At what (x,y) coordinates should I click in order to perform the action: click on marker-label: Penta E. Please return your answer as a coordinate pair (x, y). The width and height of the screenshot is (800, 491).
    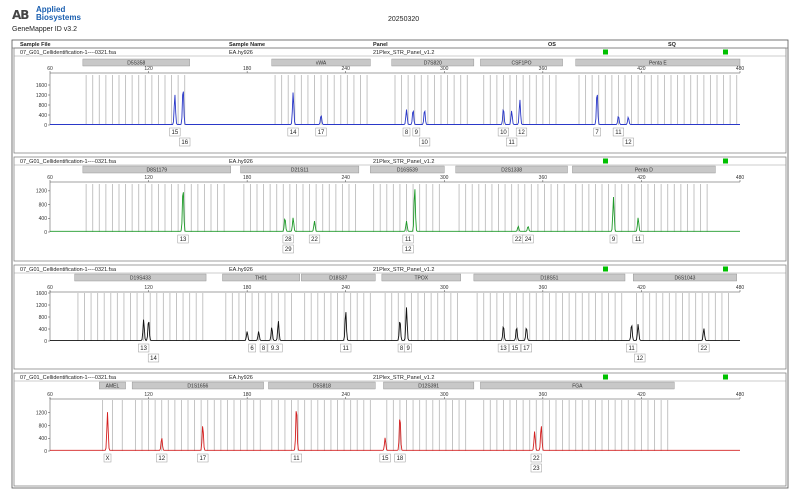
    Looking at the image, I should click on (658, 64).